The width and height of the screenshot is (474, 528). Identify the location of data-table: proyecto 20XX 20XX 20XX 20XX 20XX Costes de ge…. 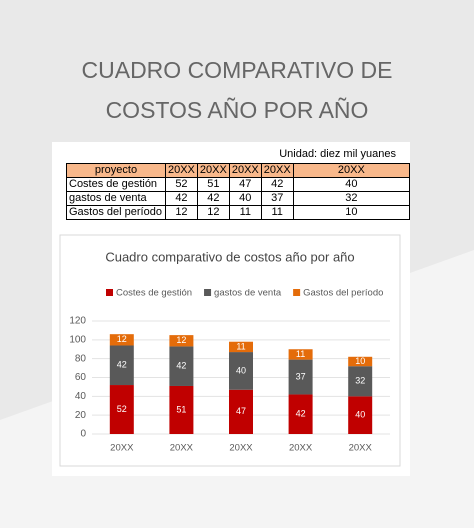
(238, 191).